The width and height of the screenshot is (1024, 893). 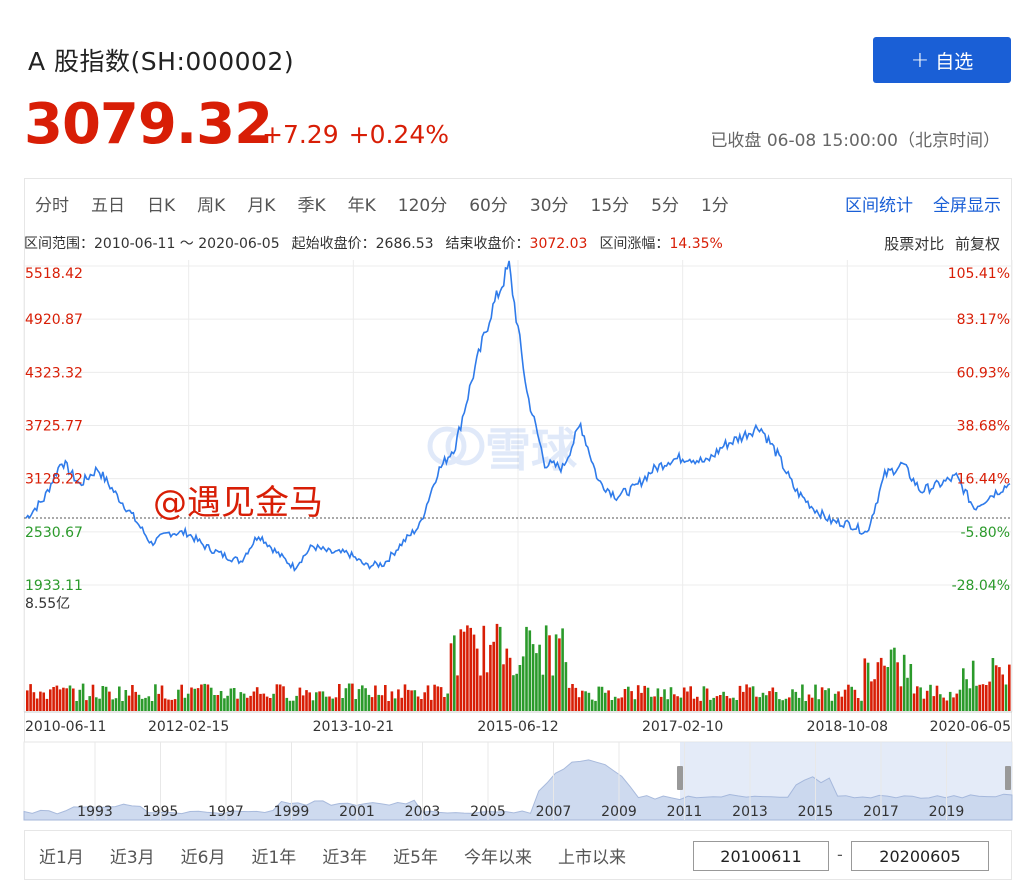 I want to click on period-tab: 30分, so click(x=549, y=206).